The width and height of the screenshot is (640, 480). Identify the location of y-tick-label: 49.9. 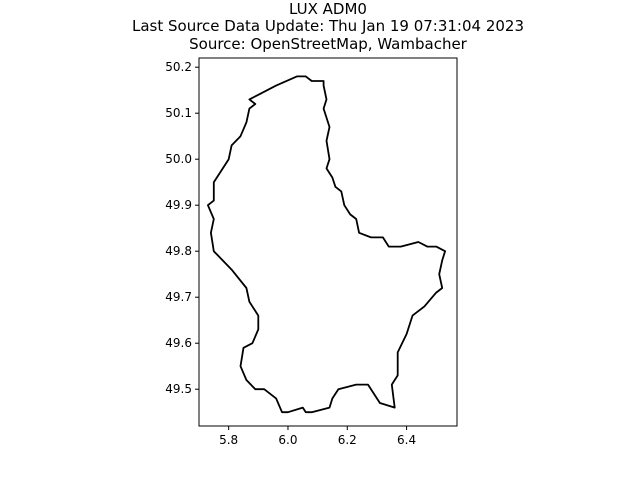
(178, 205).